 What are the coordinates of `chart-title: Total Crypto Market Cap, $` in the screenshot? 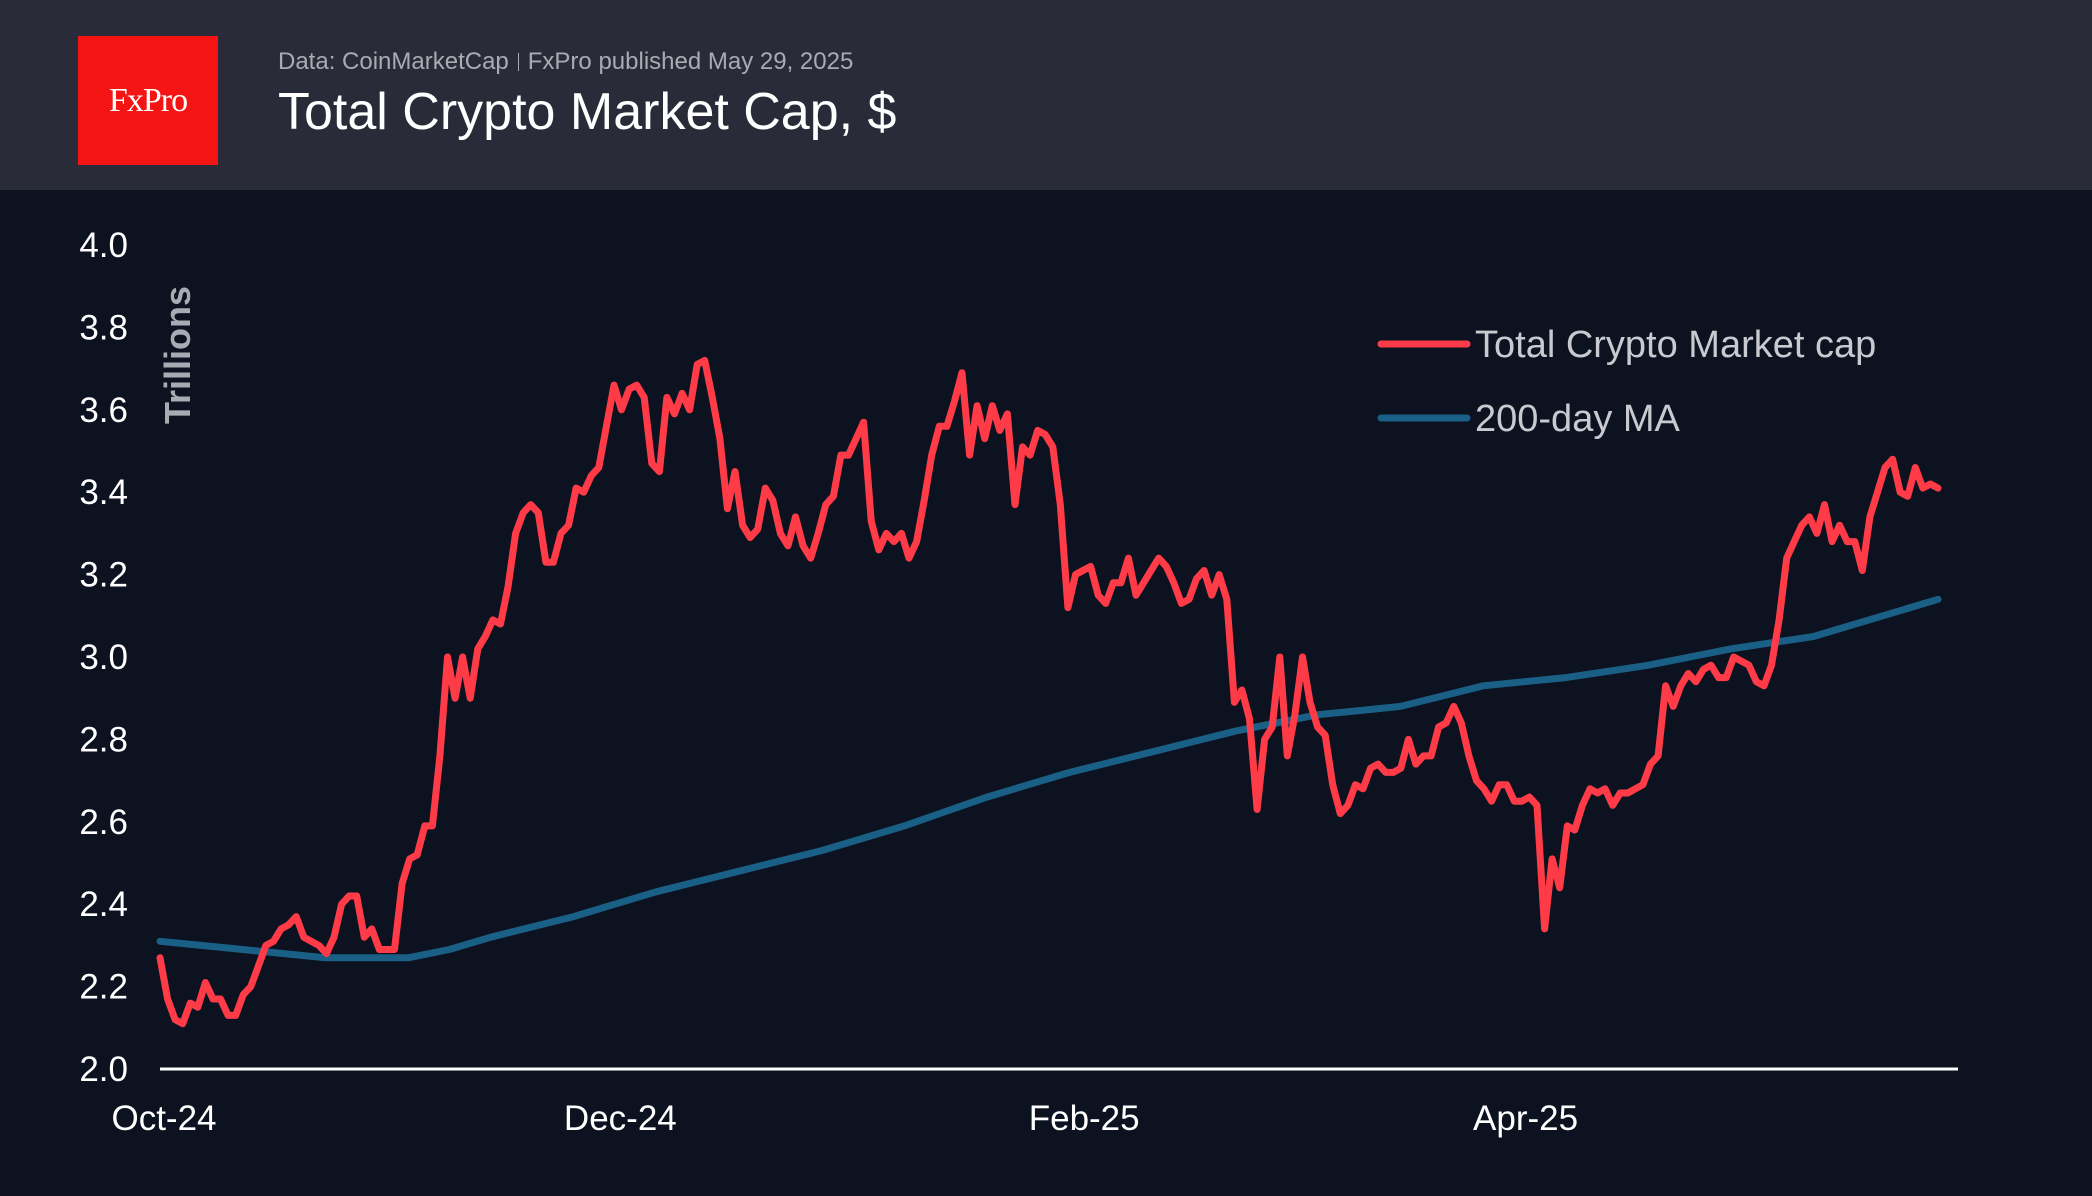 It's located at (587, 112).